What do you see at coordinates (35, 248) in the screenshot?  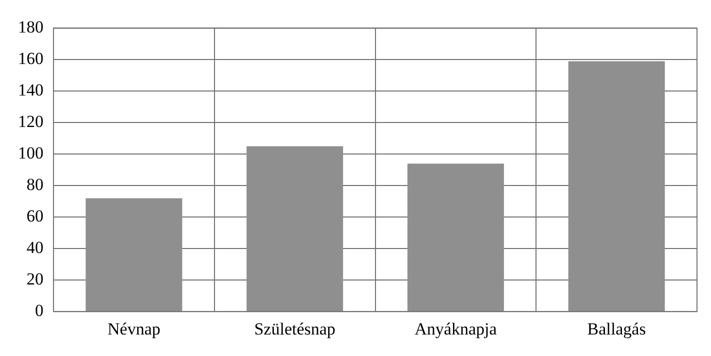 I see `y-tick-label: 40` at bounding box center [35, 248].